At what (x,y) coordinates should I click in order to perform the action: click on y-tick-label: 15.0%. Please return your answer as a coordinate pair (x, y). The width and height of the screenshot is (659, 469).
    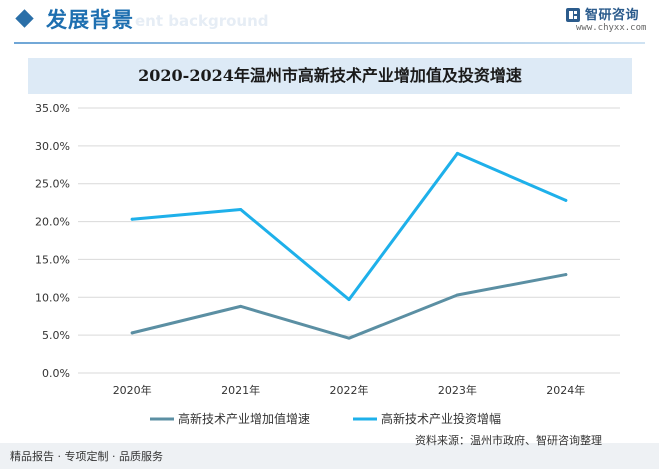
    Looking at the image, I should click on (52, 259).